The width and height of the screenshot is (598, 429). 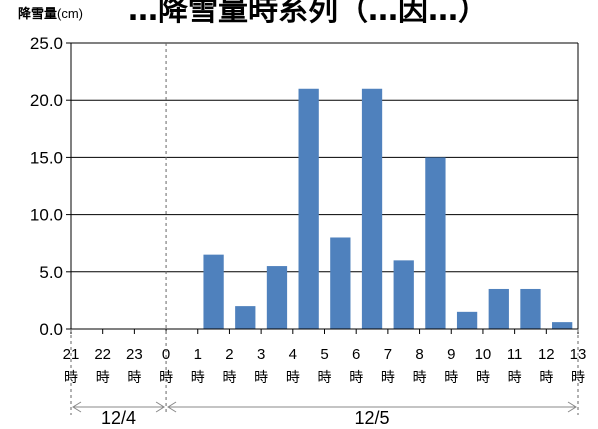 What do you see at coordinates (546, 354) in the screenshot?
I see `x-tick-label: 12` at bounding box center [546, 354].